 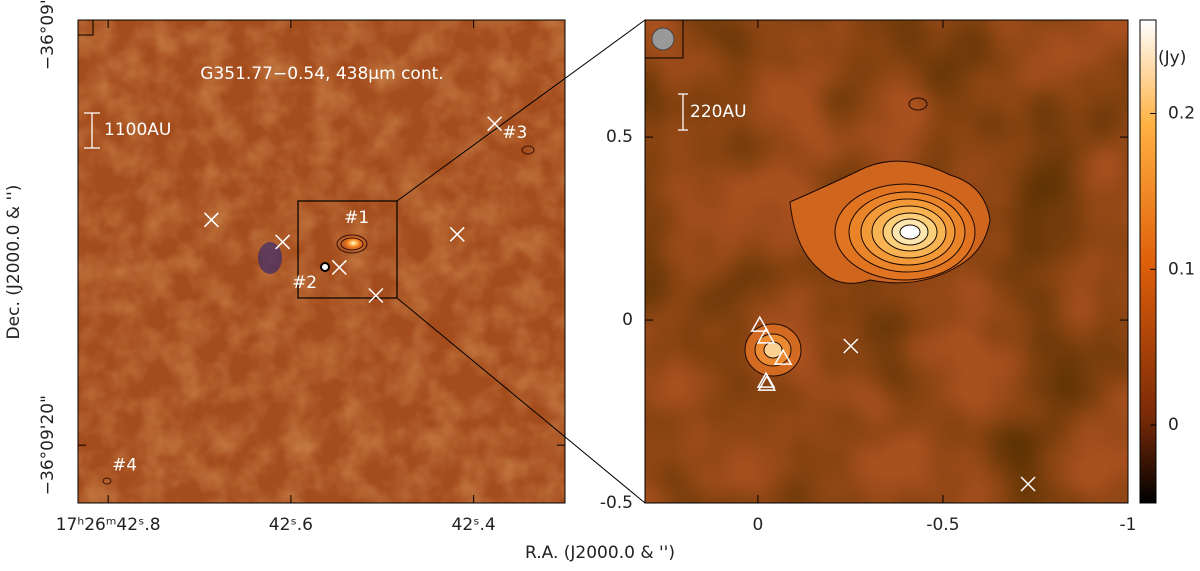 What do you see at coordinates (1172, 58) in the screenshot?
I see `colorbar-label: (Jy)` at bounding box center [1172, 58].